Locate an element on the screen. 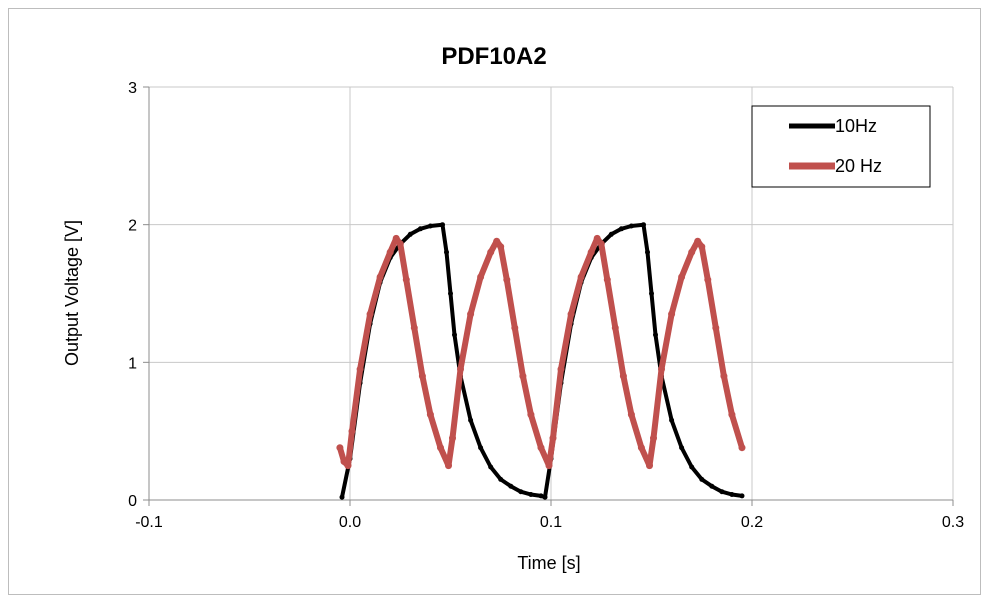 The height and width of the screenshot is (599, 983). y-tick-label: 3 is located at coordinates (132, 88).